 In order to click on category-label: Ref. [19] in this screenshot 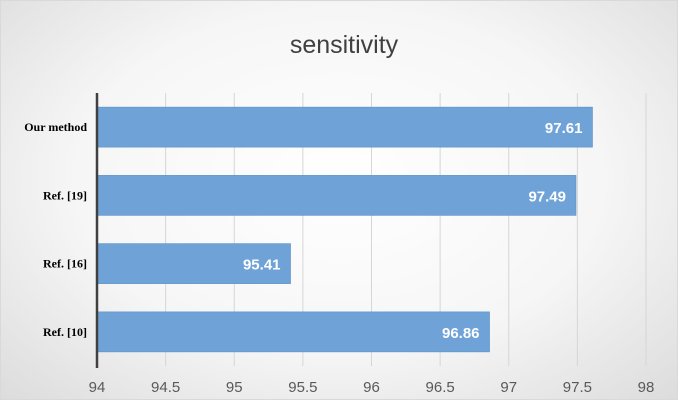, I will do `click(65, 195)`.